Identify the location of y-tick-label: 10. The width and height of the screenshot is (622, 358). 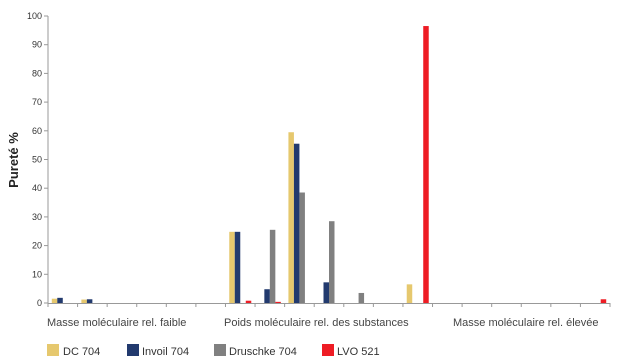
(37, 274).